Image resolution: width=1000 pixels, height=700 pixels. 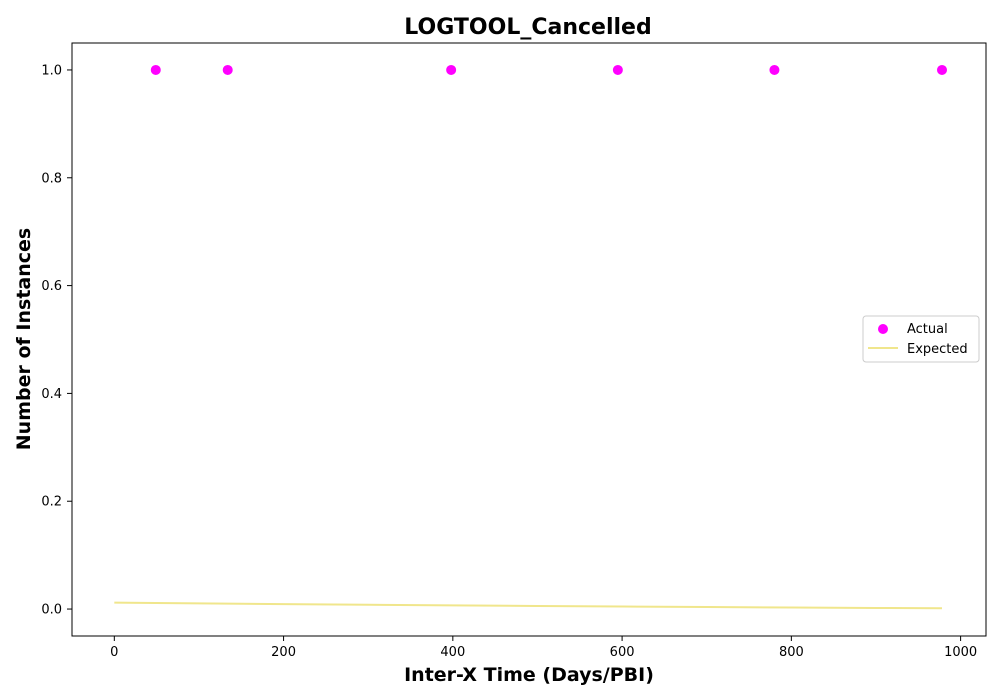 I want to click on legend-actual-label: Actual, so click(x=927, y=329).